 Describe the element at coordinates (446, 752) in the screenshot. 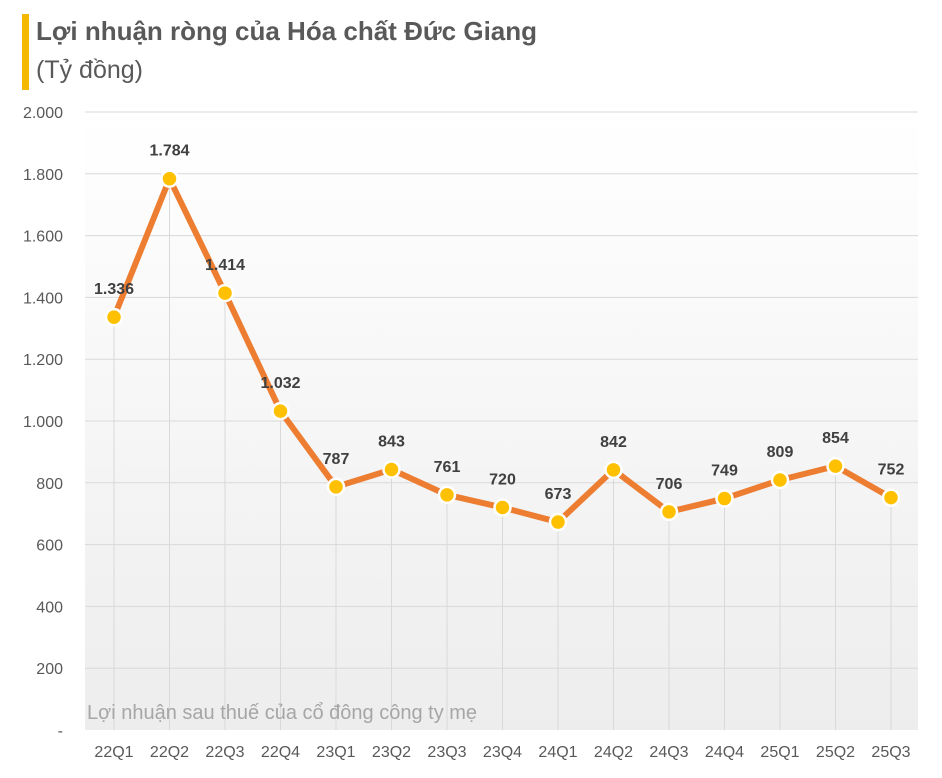

I see `x-tick-label: 23Q3` at that location.